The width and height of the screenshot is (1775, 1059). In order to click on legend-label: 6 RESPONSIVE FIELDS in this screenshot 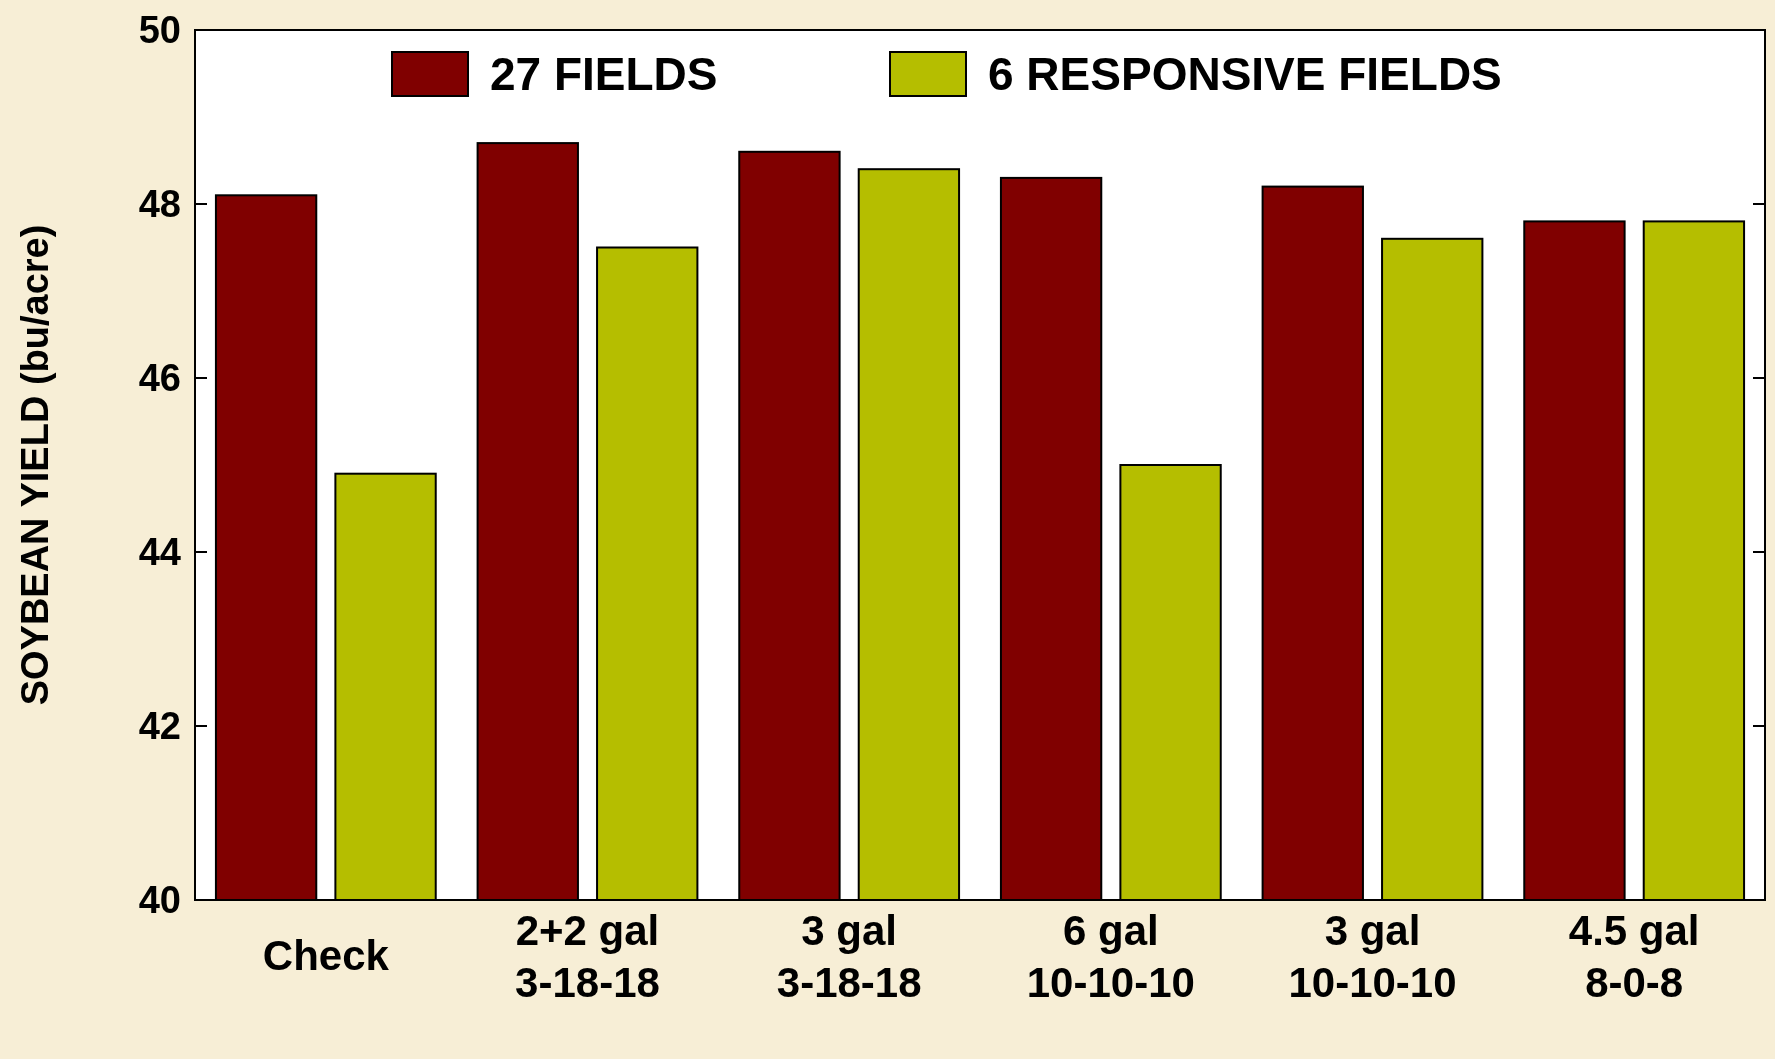, I will do `click(1245, 74)`.